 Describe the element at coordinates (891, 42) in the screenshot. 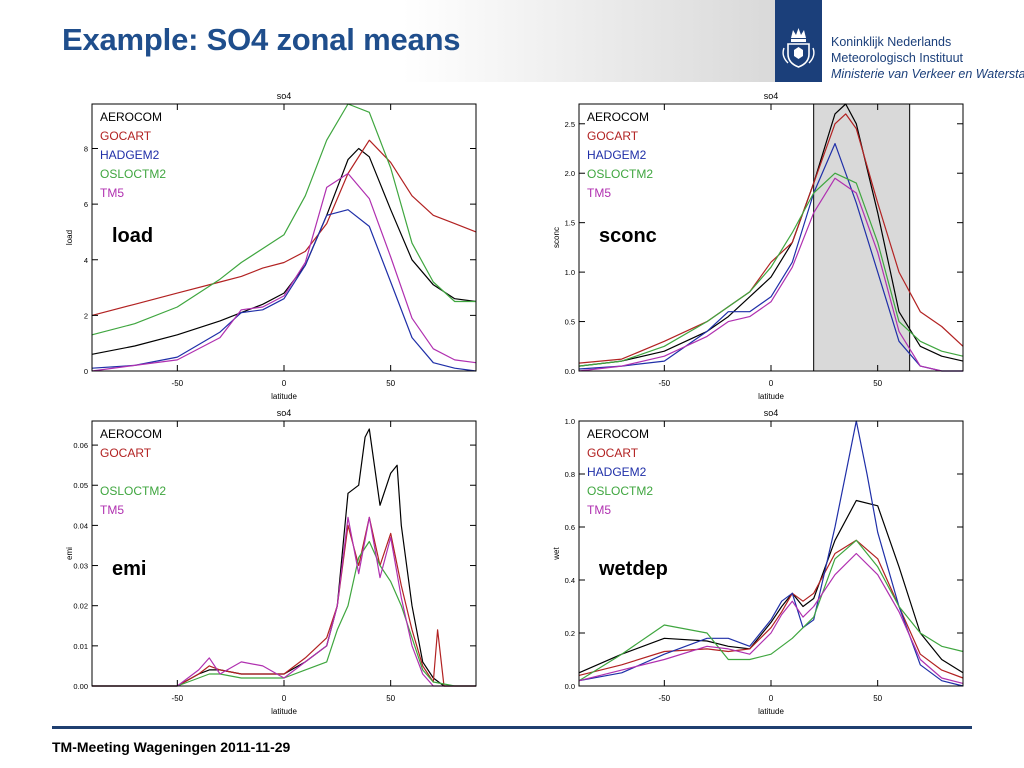

I see `institute-name-line1: Koninklijk Nederlands` at that location.